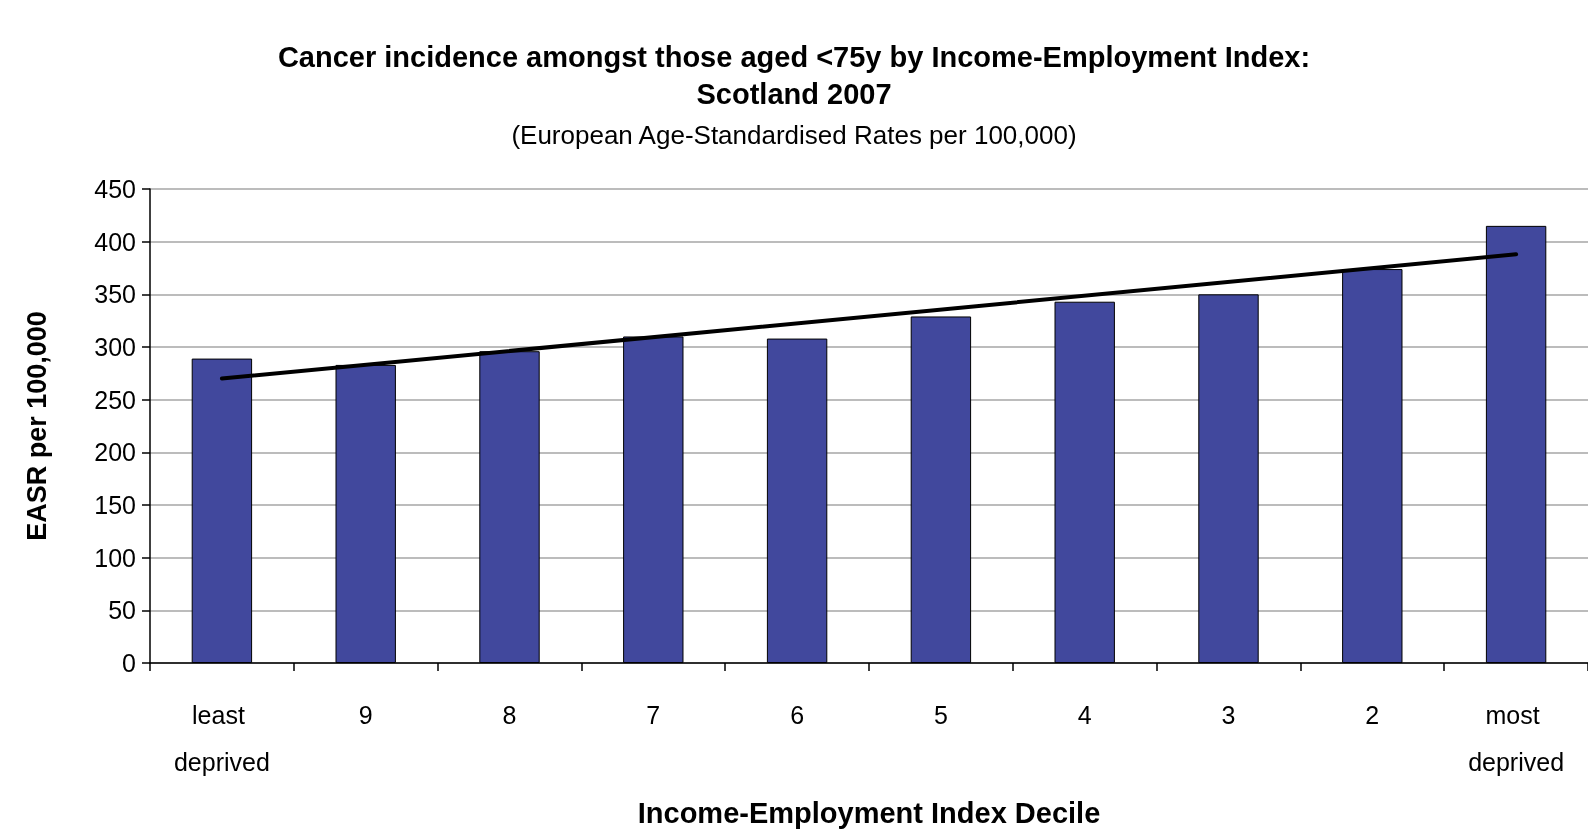 This screenshot has height=834, width=1588. What do you see at coordinates (36, 426) in the screenshot?
I see `y-axis-title: EASR per 100,000` at bounding box center [36, 426].